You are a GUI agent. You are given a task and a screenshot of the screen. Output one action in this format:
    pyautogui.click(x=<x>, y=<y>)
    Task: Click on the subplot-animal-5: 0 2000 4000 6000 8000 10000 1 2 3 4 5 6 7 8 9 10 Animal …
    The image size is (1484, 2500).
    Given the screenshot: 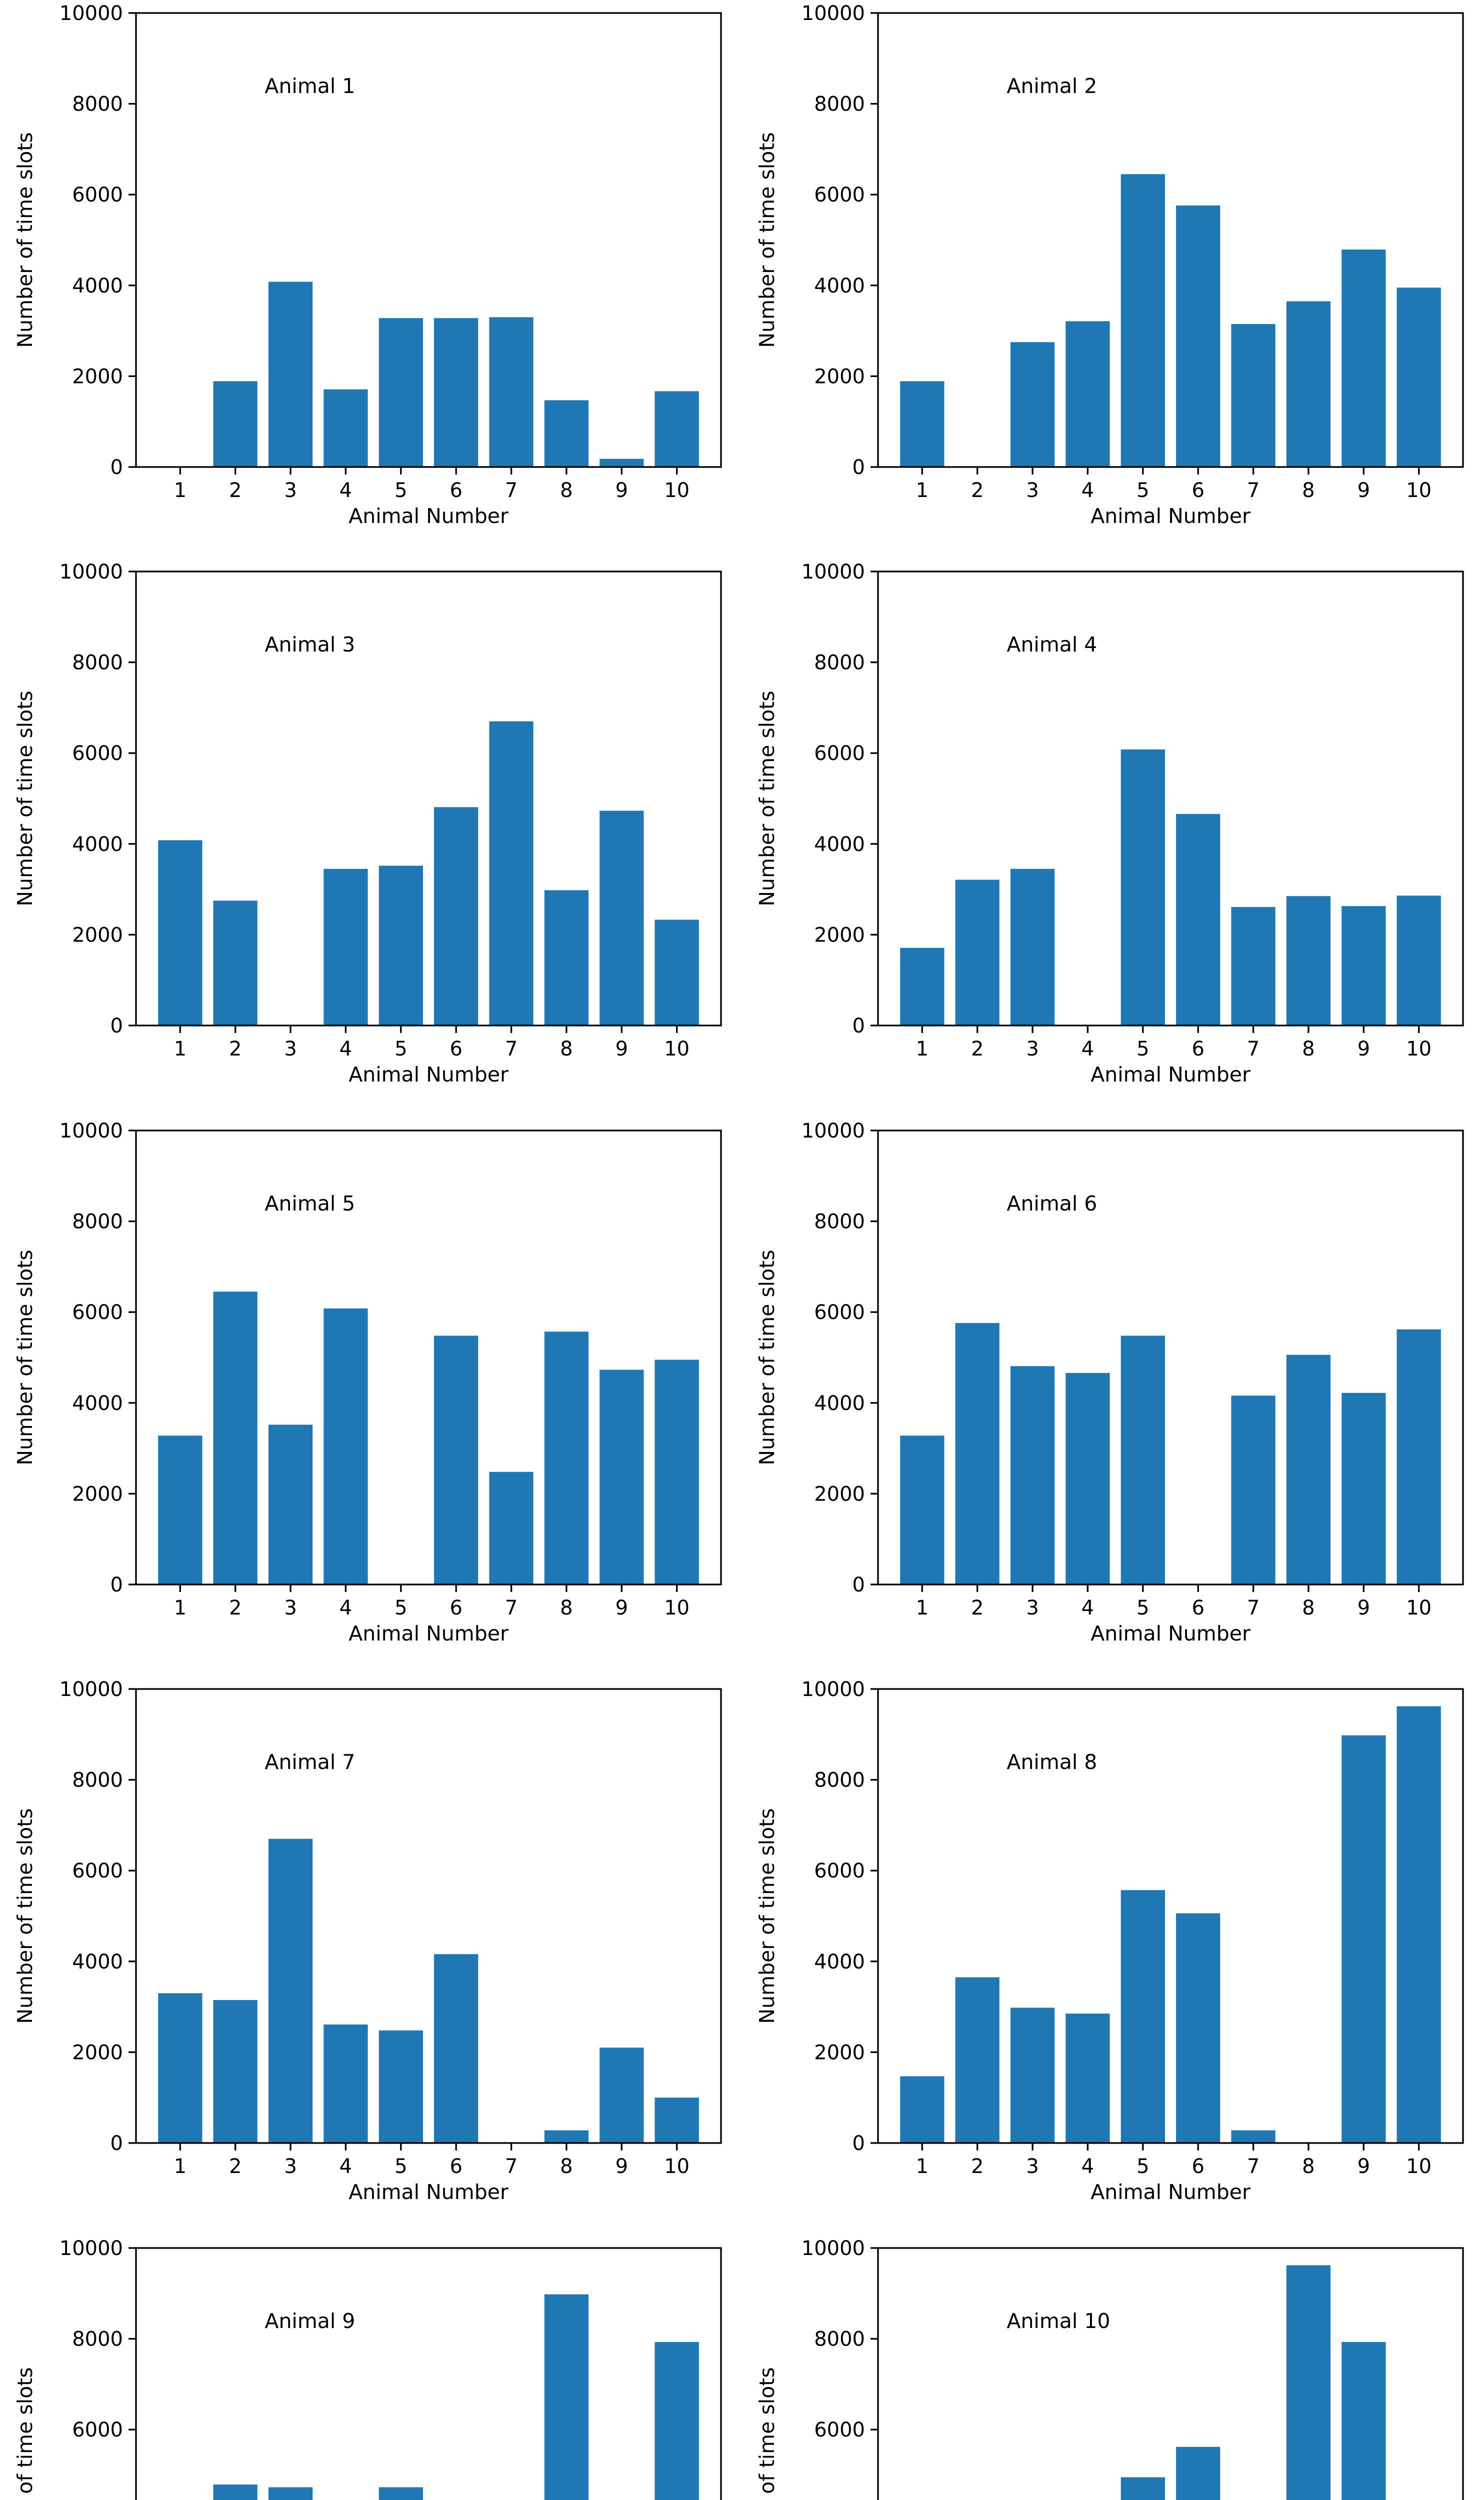 What is the action you would take?
    pyautogui.click(x=371, y=1397)
    